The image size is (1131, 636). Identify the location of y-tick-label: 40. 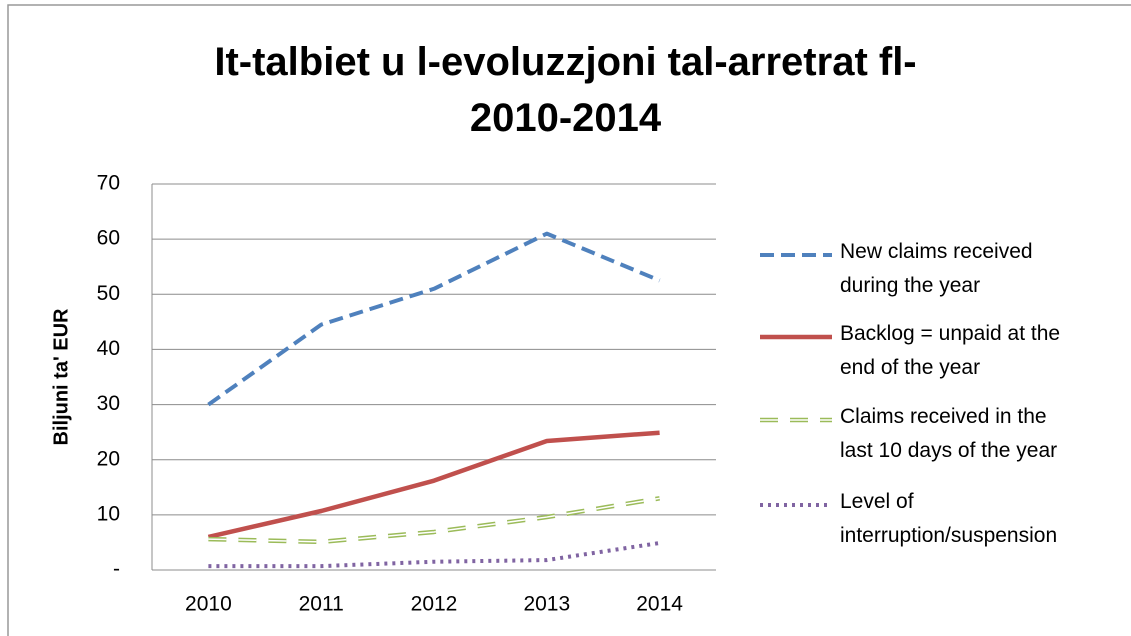
(108, 348).